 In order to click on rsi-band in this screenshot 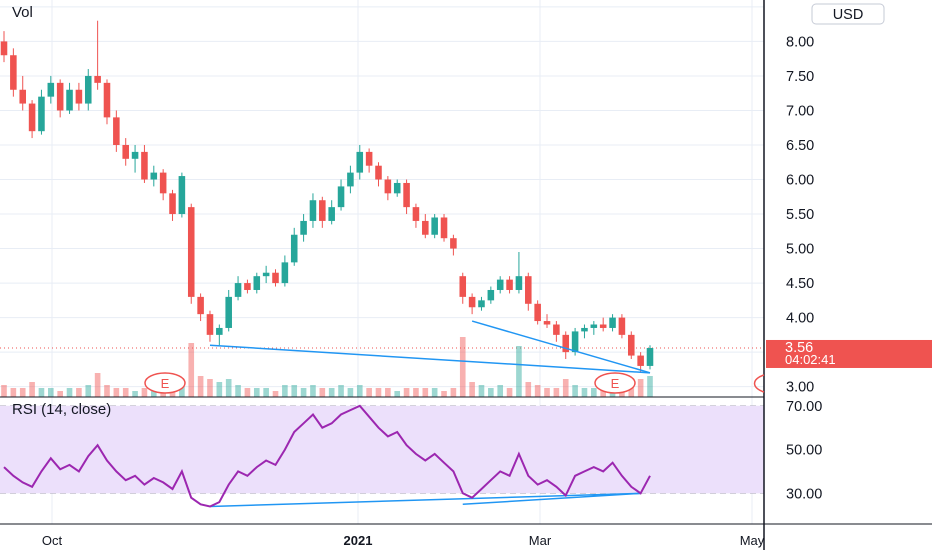, I will do `click(382, 449)`.